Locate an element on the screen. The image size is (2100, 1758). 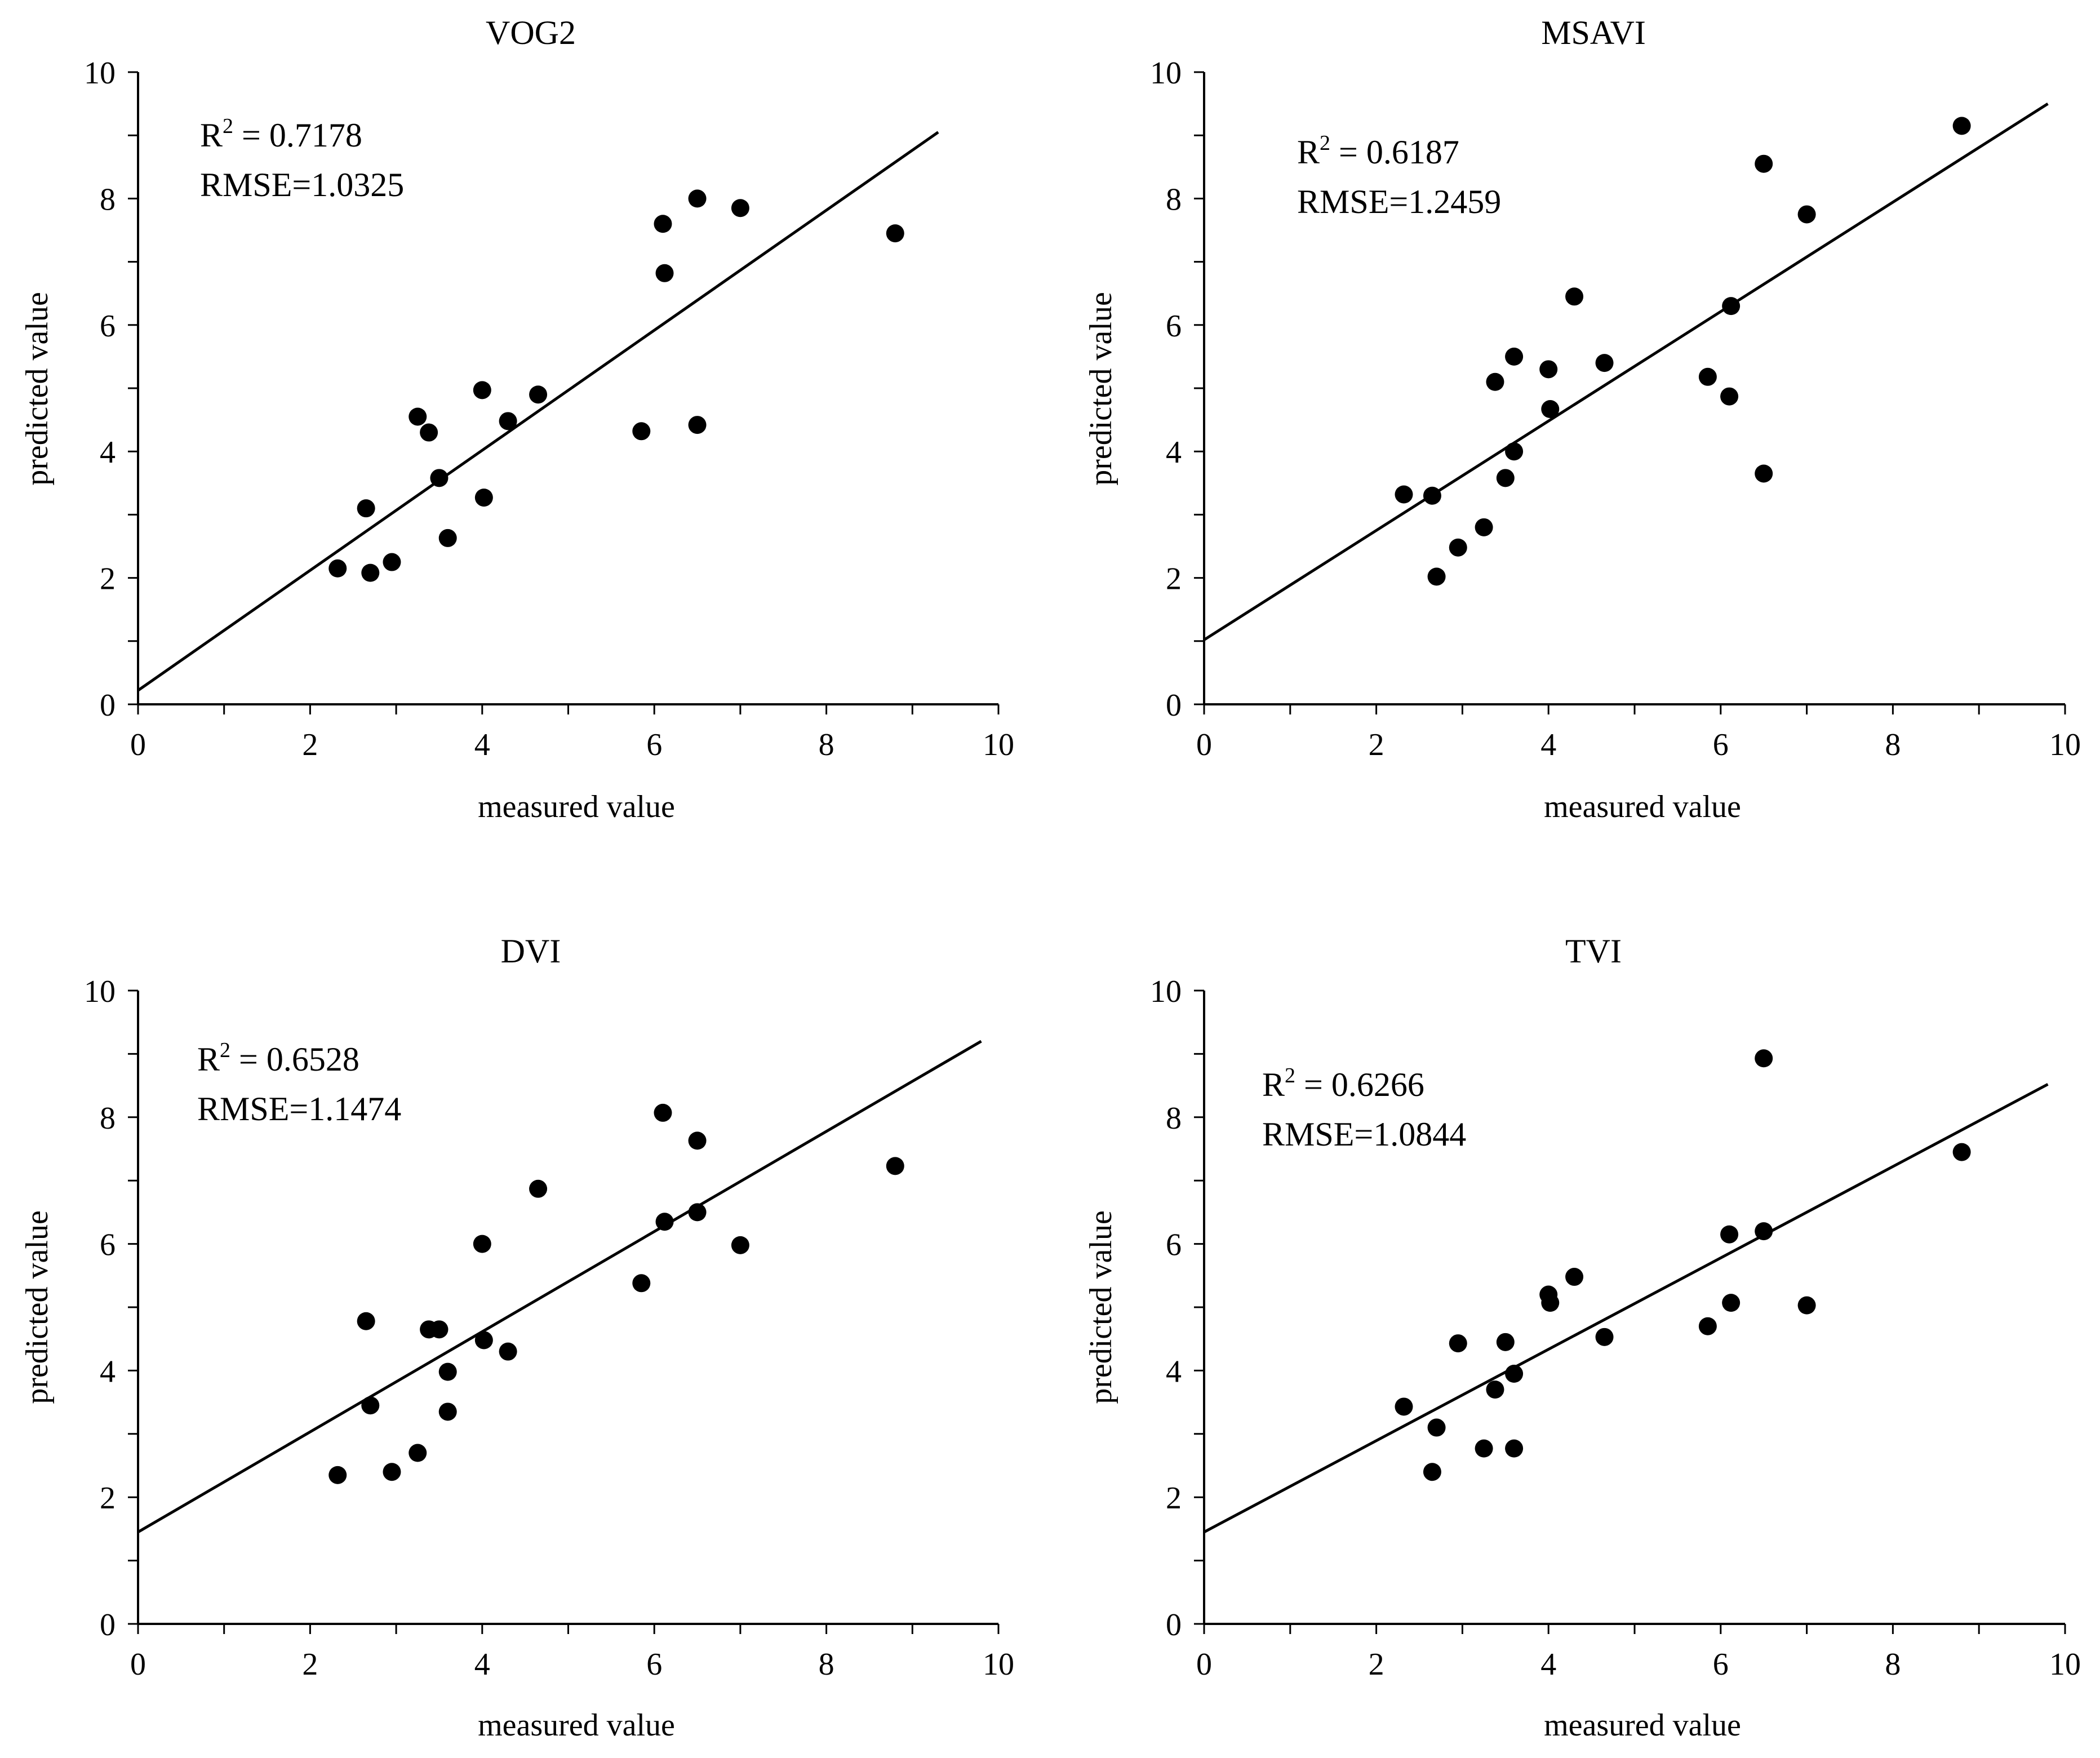
r-squared-value: = 0.6187 is located at coordinates (1394, 152).